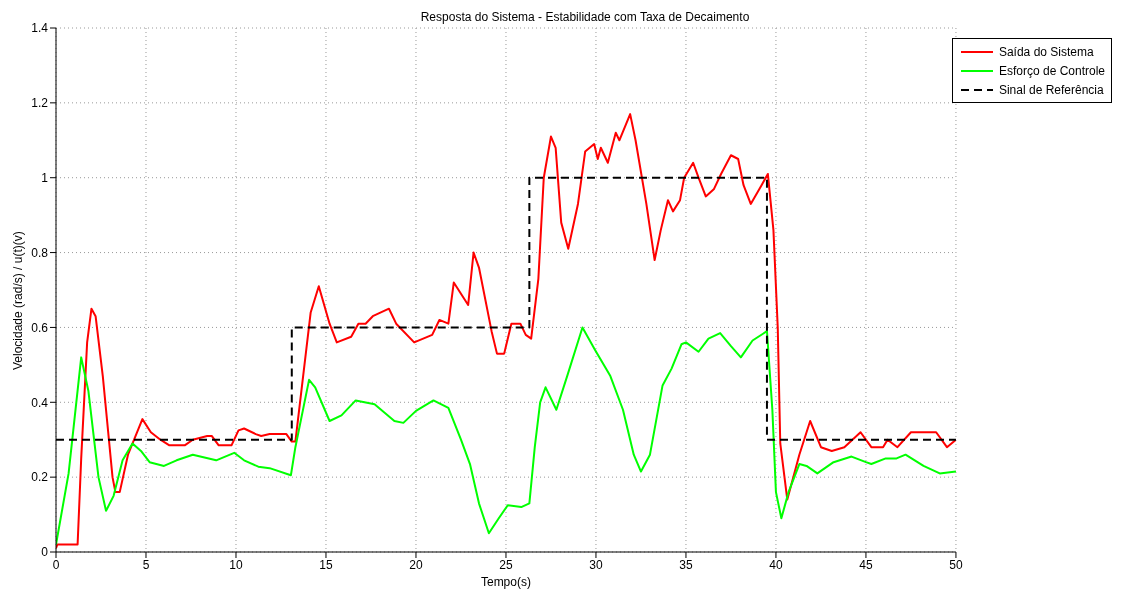  I want to click on y-tick-label: 1.4, so click(40, 28).